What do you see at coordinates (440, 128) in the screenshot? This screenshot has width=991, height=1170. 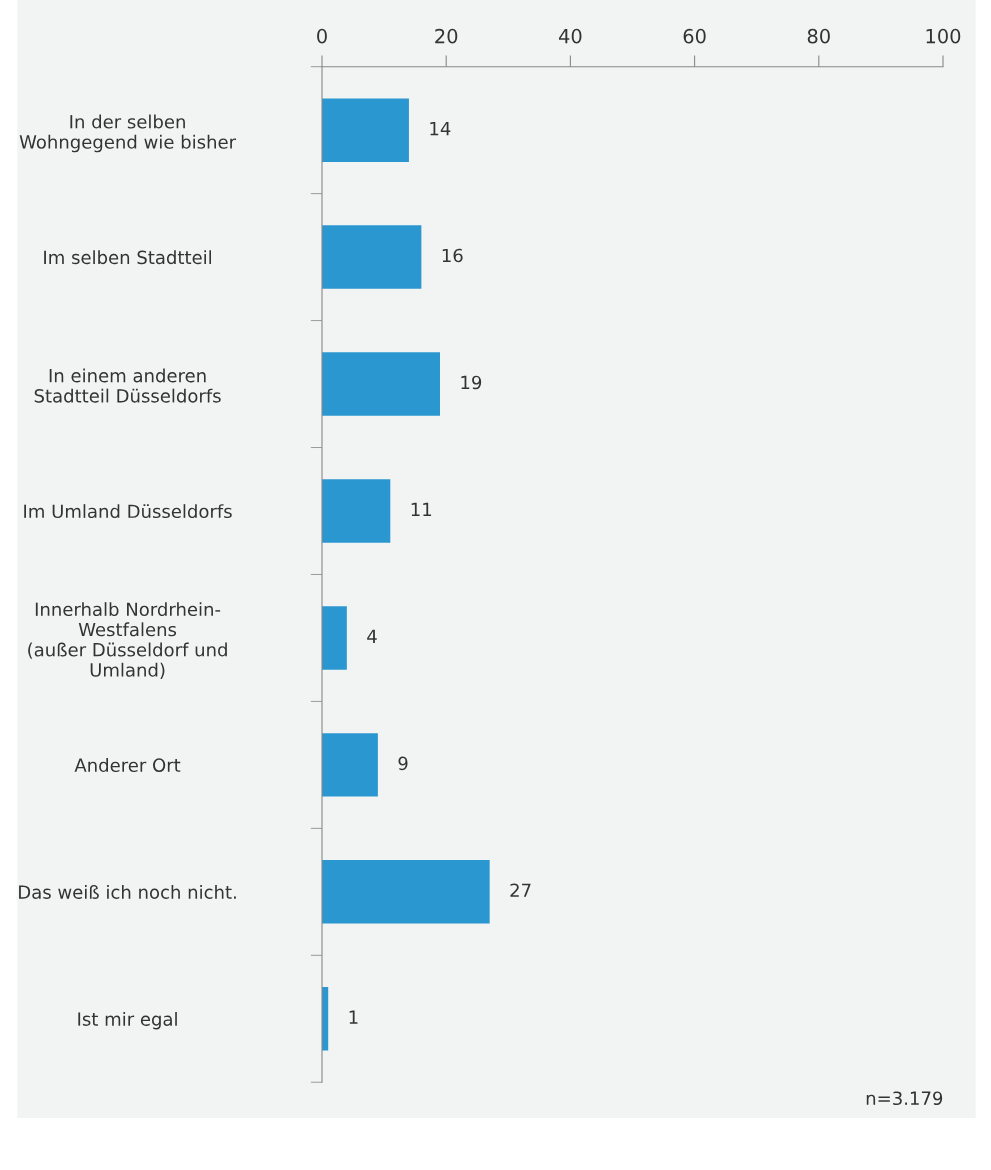 I see `data-label: 14` at bounding box center [440, 128].